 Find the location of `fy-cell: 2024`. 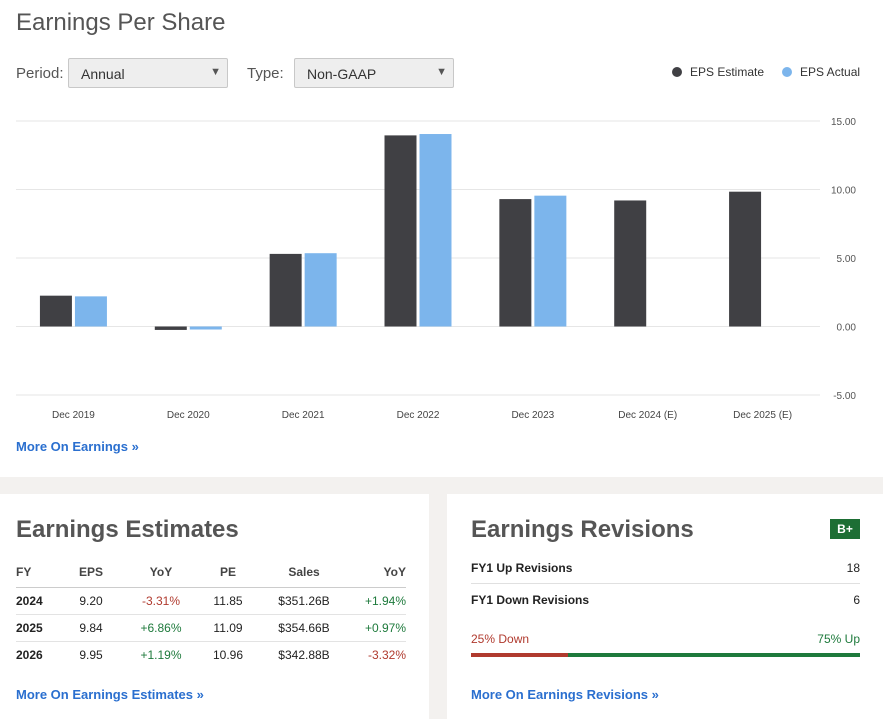

fy-cell: 2024 is located at coordinates (36, 601).